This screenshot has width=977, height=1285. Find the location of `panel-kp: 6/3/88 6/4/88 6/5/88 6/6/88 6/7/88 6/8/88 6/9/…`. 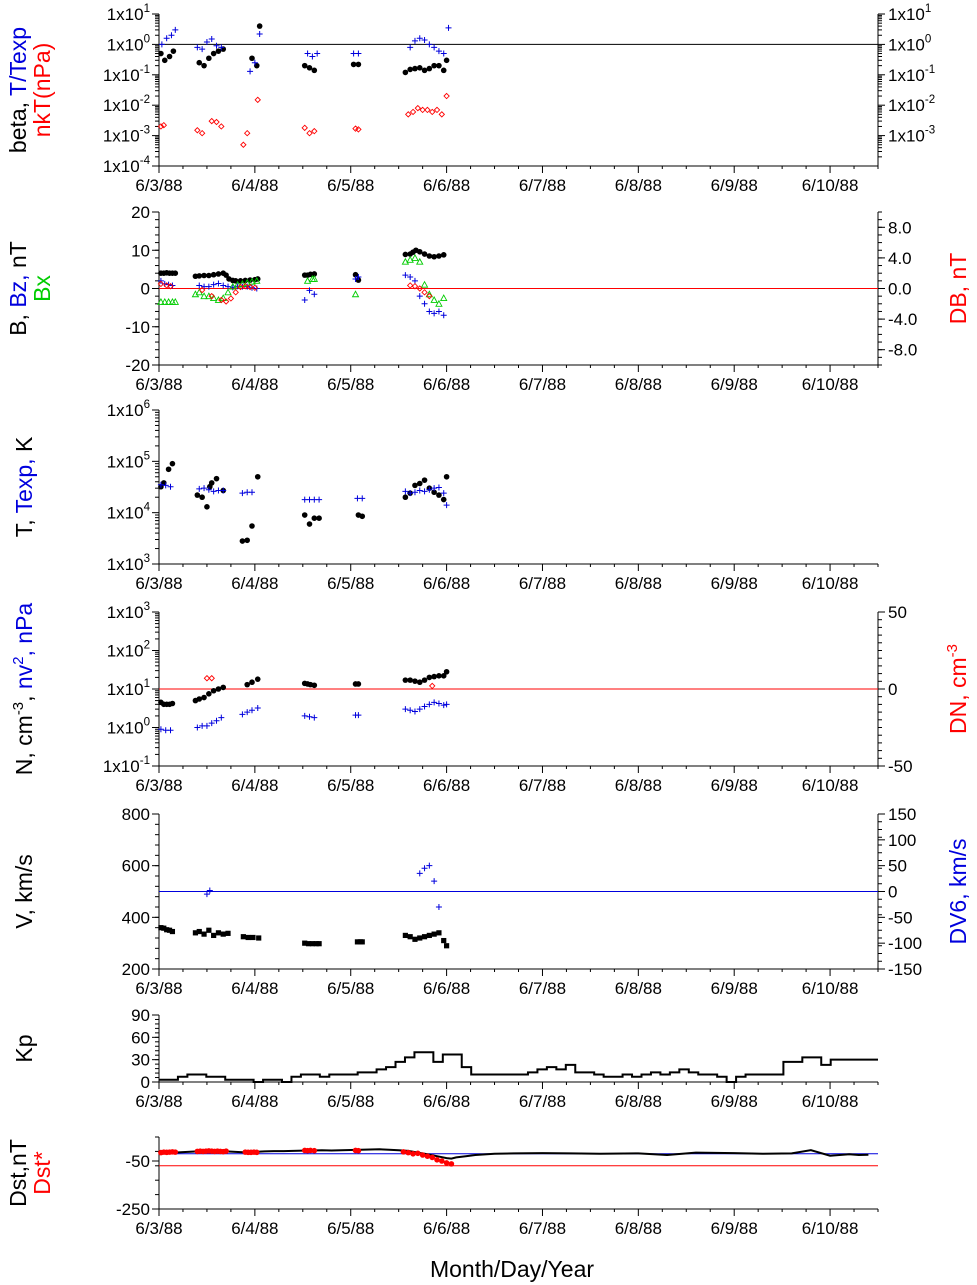

panel-kp: 6/3/88 6/4/88 6/5/88 6/6/88 6/7/88 6/8/88 6/9/… is located at coordinates (445, 1058).